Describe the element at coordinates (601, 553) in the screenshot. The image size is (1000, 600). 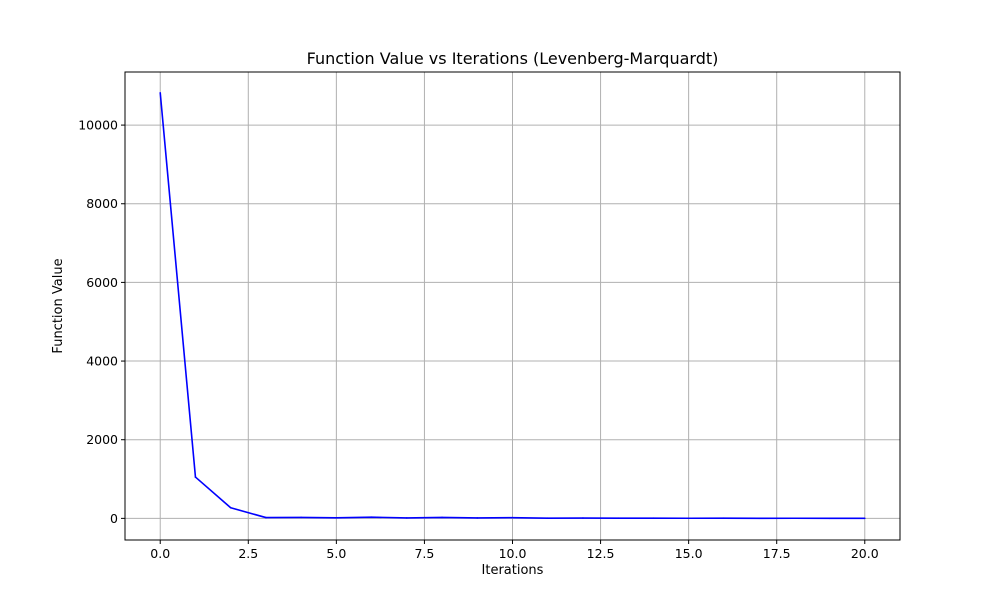
I see `x-tick-label: 12.5` at that location.